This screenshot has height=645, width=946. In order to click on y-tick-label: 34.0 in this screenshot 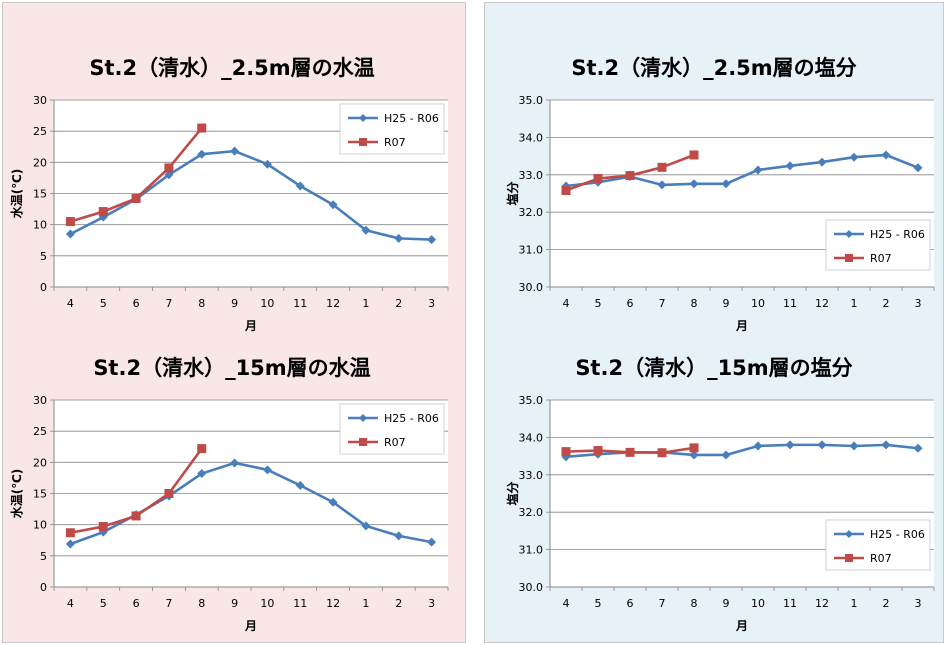, I will do `click(531, 437)`.